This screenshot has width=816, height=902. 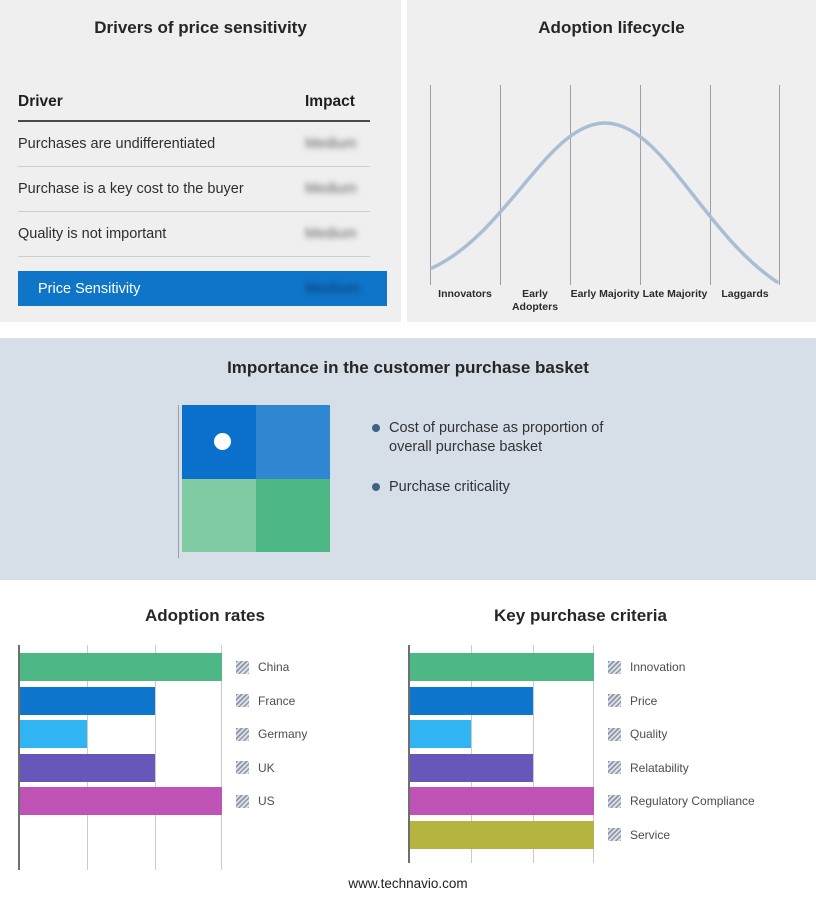 What do you see at coordinates (471, 700) in the screenshot?
I see `bar-price` at bounding box center [471, 700].